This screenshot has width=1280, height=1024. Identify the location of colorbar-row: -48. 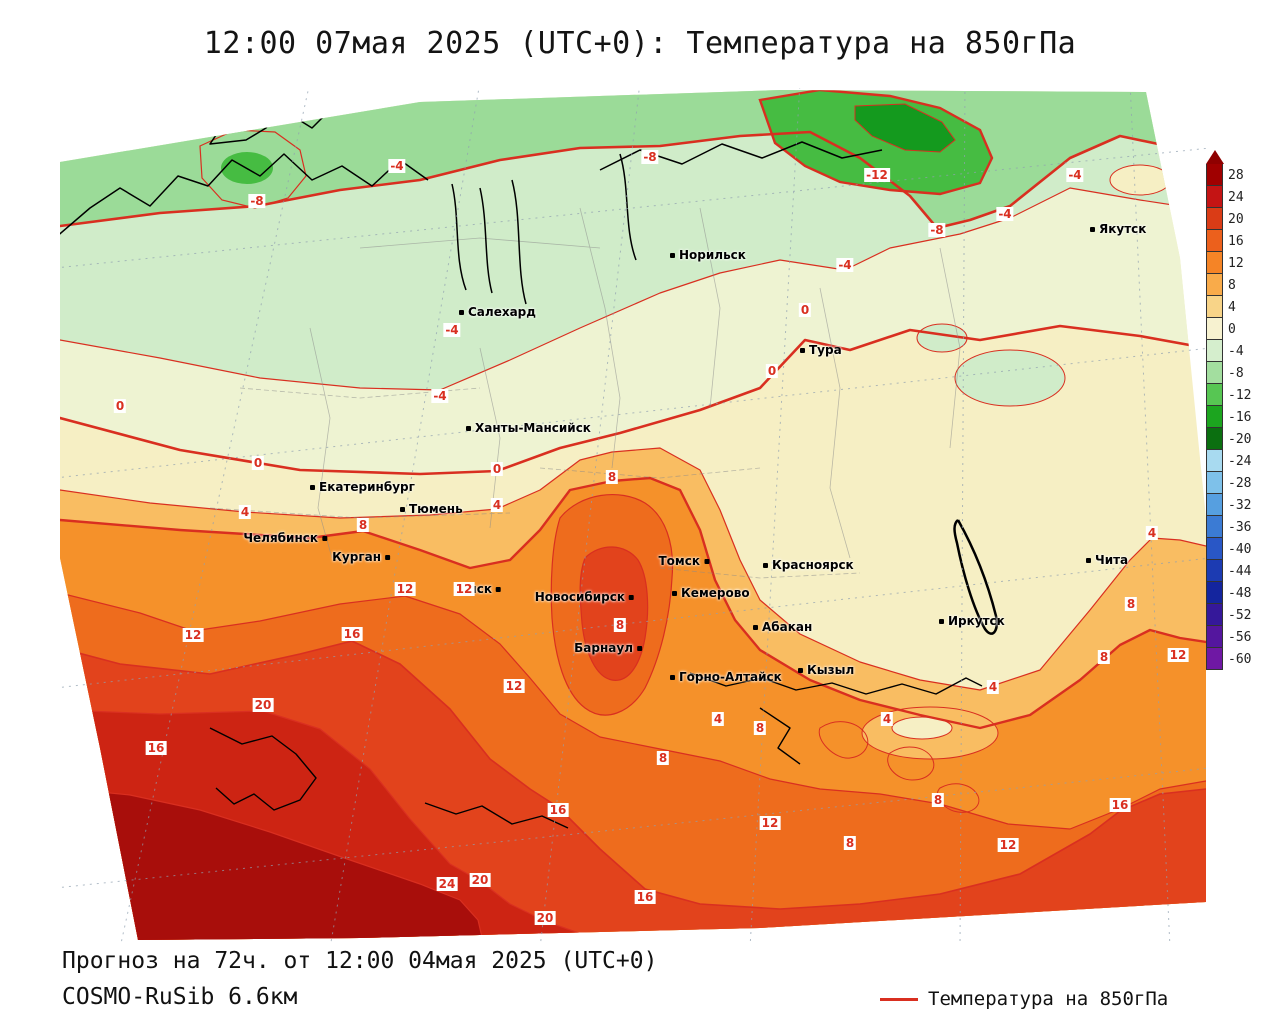
(1242, 593).